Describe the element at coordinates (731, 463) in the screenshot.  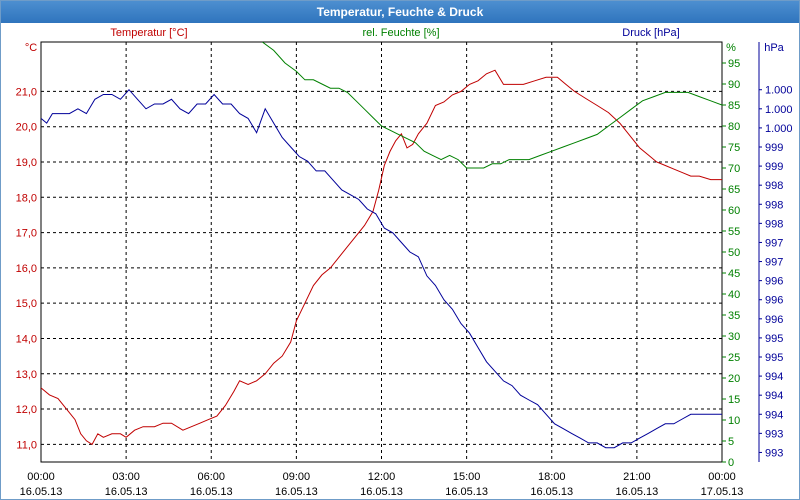
I see `y-tick-humidity: 0` at that location.